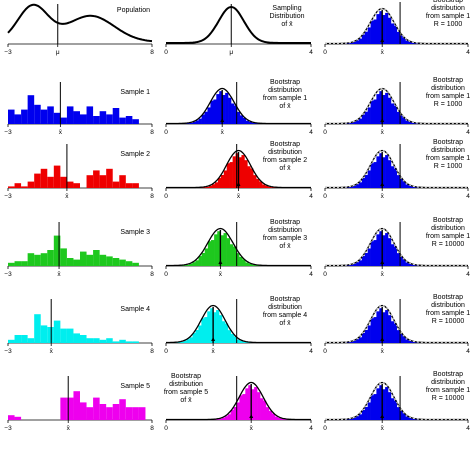 This screenshot has width=474, height=474. What do you see at coordinates (285, 307) in the screenshot?
I see `panel-label: distribution` at bounding box center [285, 307].